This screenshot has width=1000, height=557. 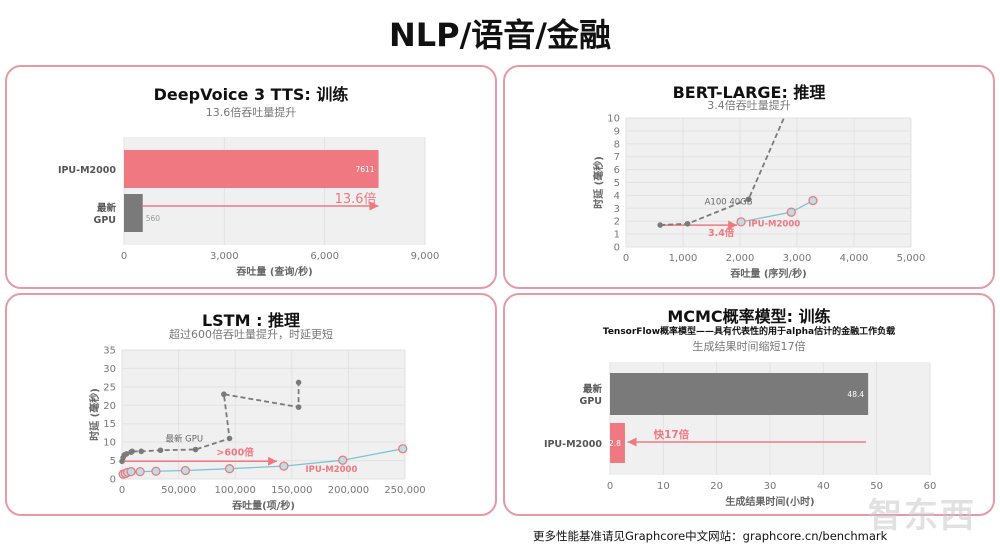 I want to click on watermark-logo: 智东西, so click(x=922, y=516).